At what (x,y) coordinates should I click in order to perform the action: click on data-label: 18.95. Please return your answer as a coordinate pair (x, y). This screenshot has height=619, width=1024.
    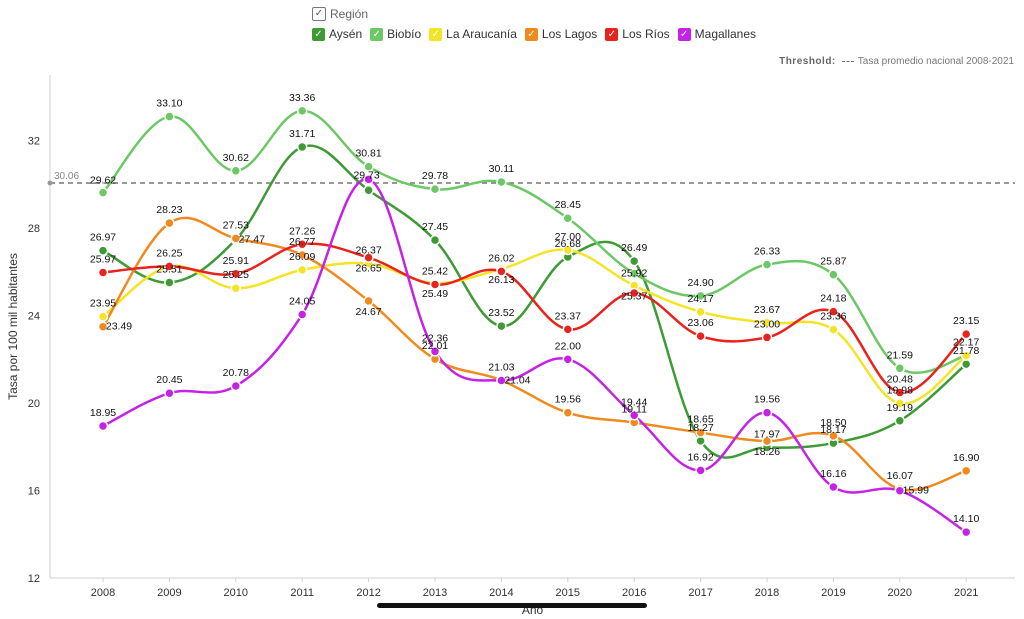
    Looking at the image, I should click on (103, 413).